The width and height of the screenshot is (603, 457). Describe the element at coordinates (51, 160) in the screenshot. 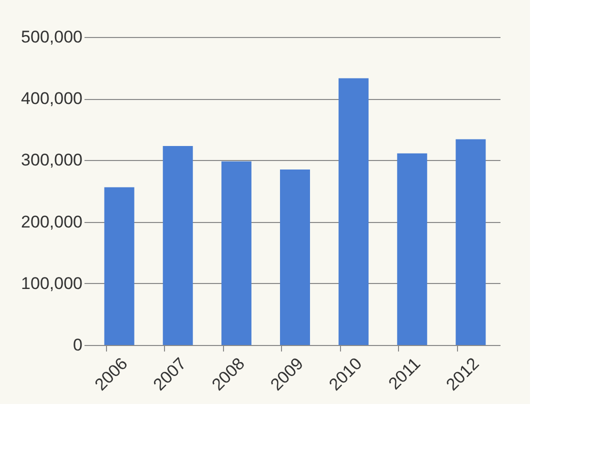

I see `y-tick-label: 300,000` at that location.